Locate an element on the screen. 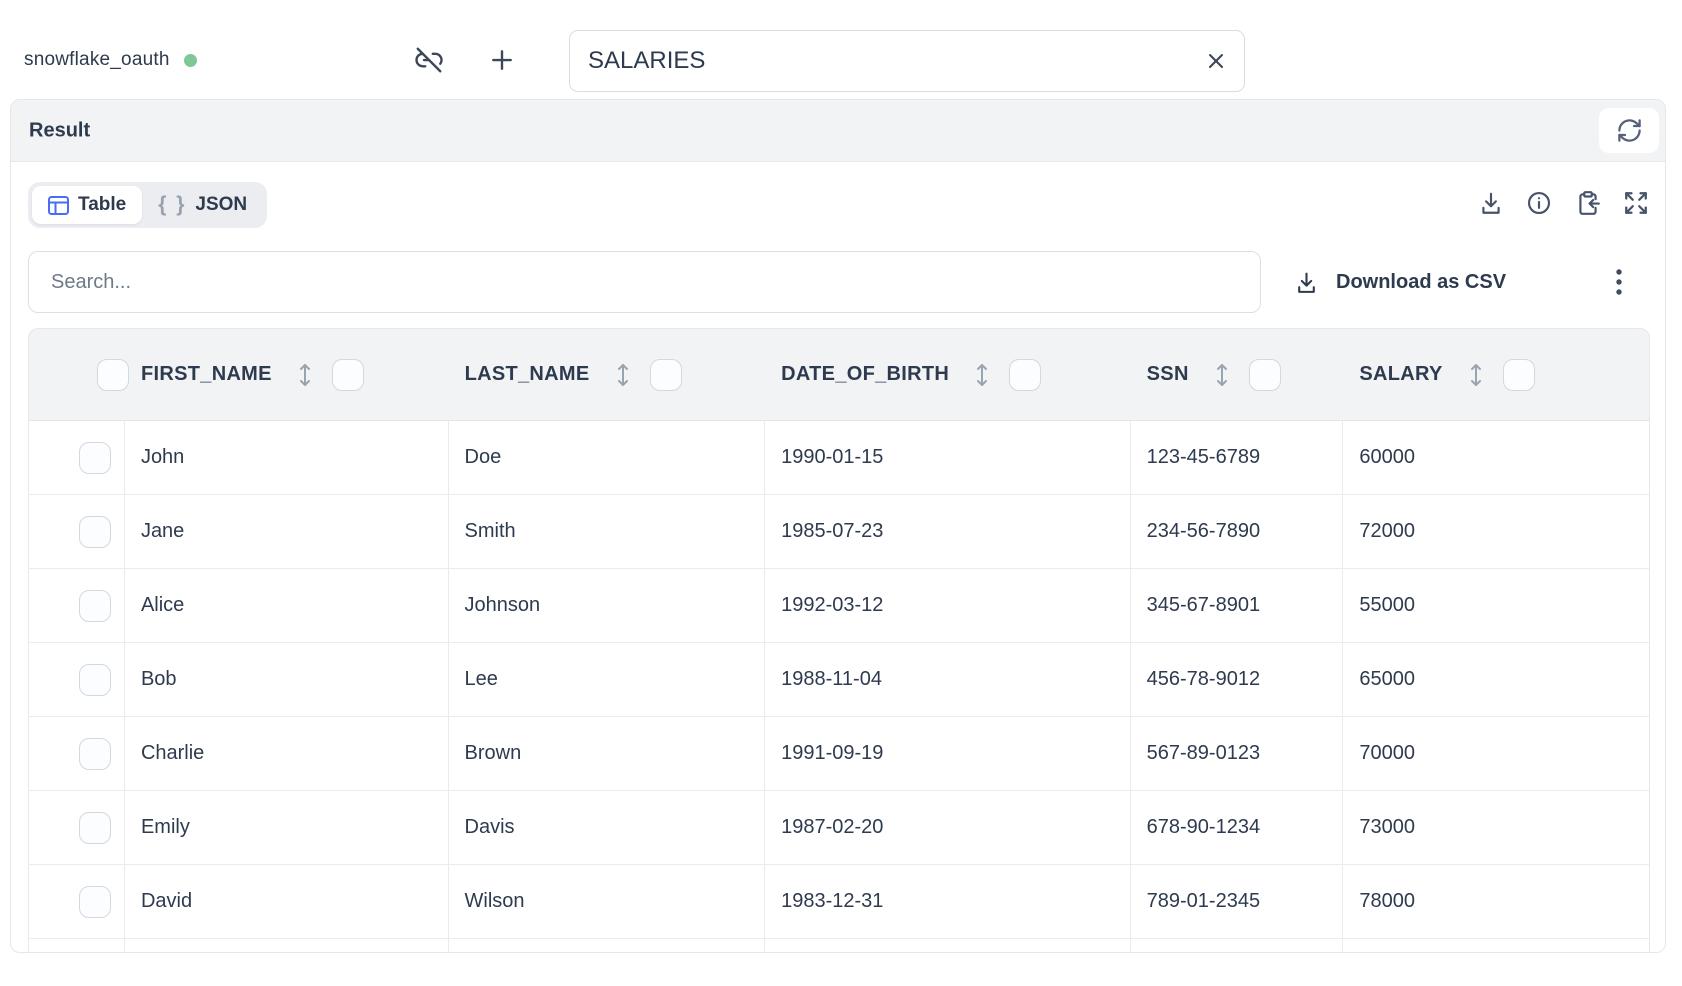 This screenshot has width=1682, height=986. plus-icon is located at coordinates (502, 60).